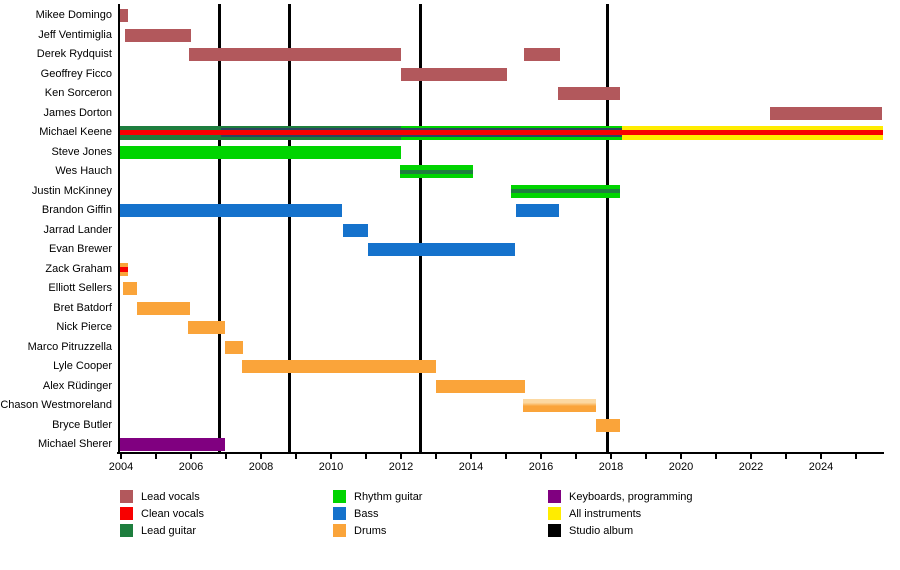 The width and height of the screenshot is (900, 570). I want to click on x-axis-year-label: 2022, so click(751, 467).